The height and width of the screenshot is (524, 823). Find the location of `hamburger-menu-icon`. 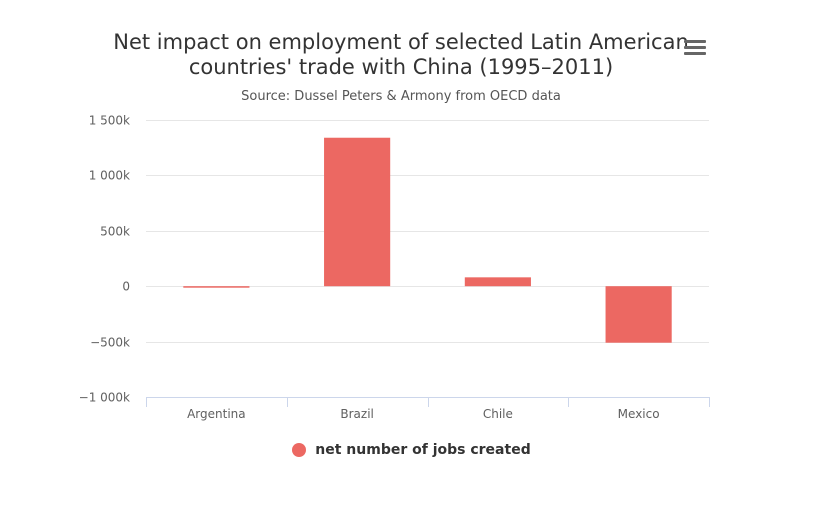

hamburger-menu-icon is located at coordinates (695, 48).